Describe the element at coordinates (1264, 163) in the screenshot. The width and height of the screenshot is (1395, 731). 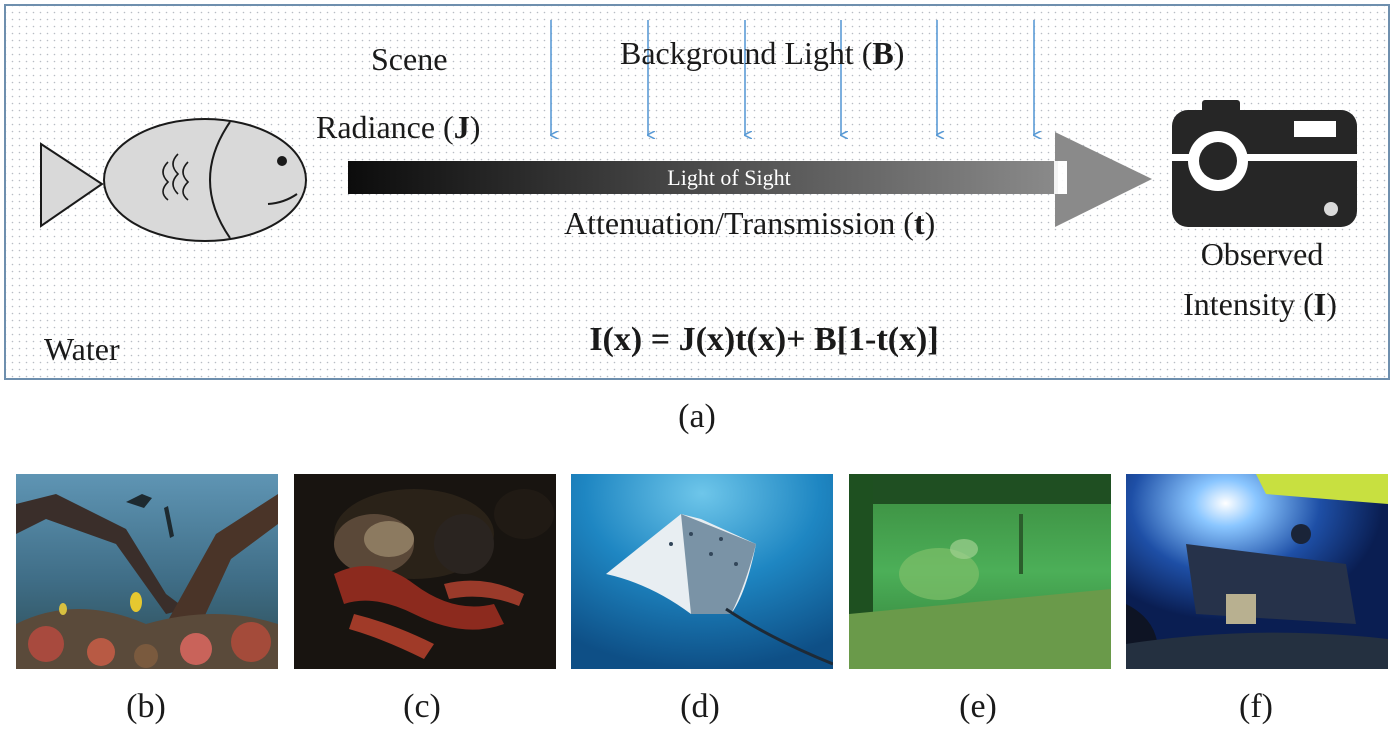
I see `camera-icon` at that location.